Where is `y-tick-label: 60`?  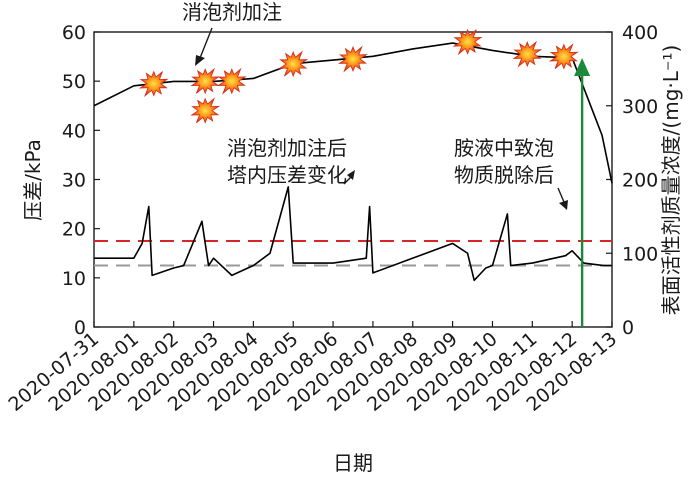 y-tick-label: 60 is located at coordinates (74, 33).